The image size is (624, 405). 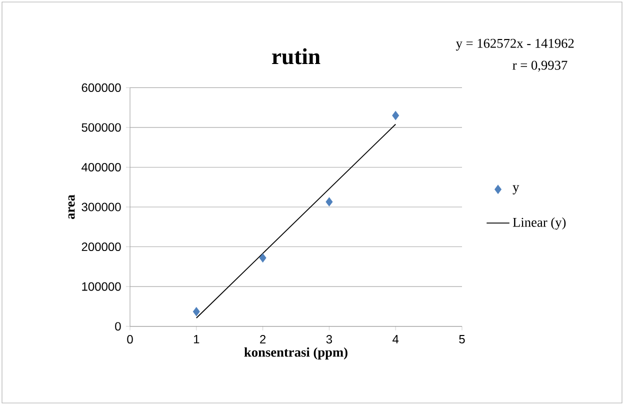 What do you see at coordinates (71, 207) in the screenshot?
I see `y-axis-title: area` at bounding box center [71, 207].